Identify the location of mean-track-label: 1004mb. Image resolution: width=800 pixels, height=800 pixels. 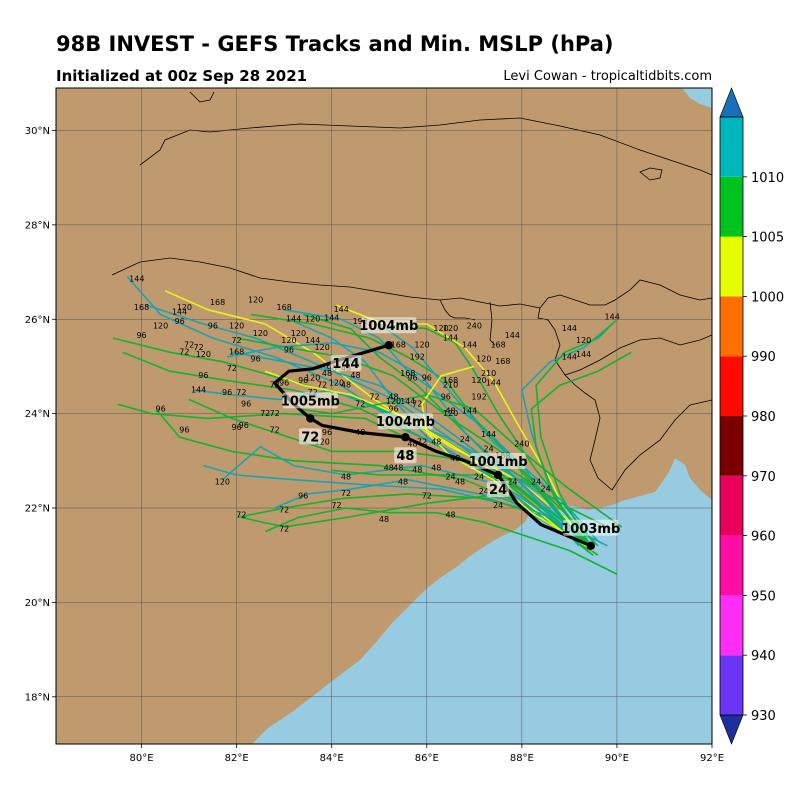
(405, 422).